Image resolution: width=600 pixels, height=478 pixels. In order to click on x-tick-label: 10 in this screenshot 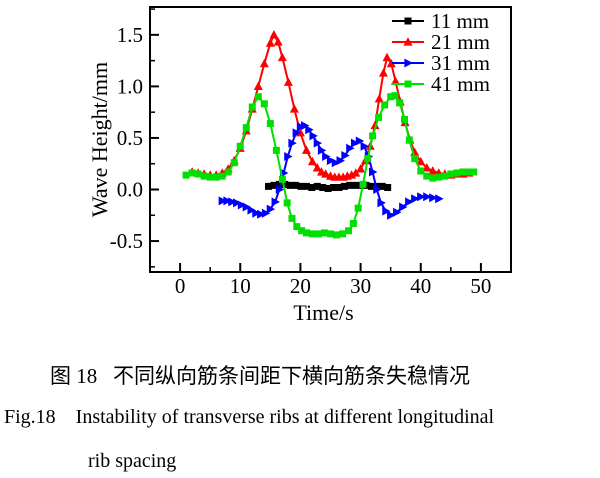, I will do `click(240, 286)`.